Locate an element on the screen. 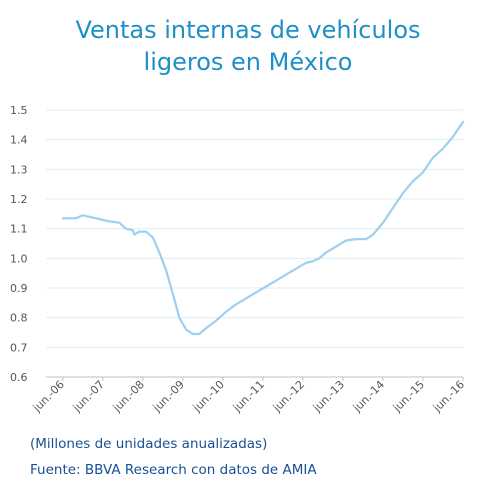 Image resolution: width=496 pixels, height=501 pixels. y-tick-label-8: 1.4 is located at coordinates (19, 140).